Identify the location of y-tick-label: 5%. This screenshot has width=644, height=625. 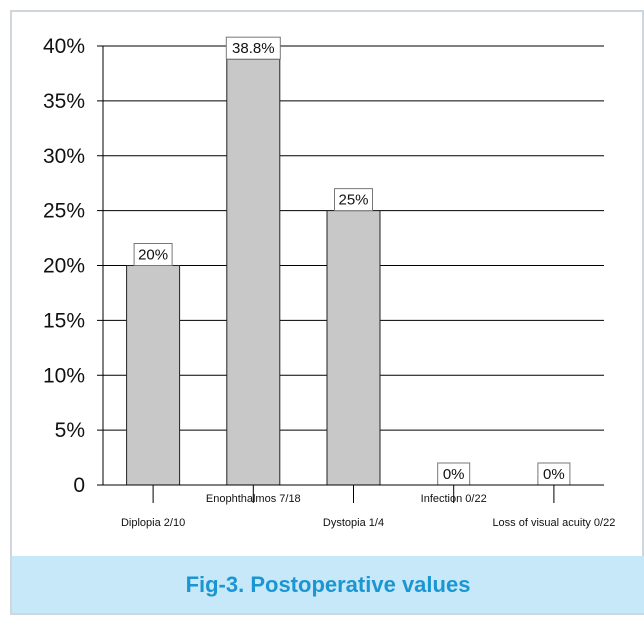
(70, 430).